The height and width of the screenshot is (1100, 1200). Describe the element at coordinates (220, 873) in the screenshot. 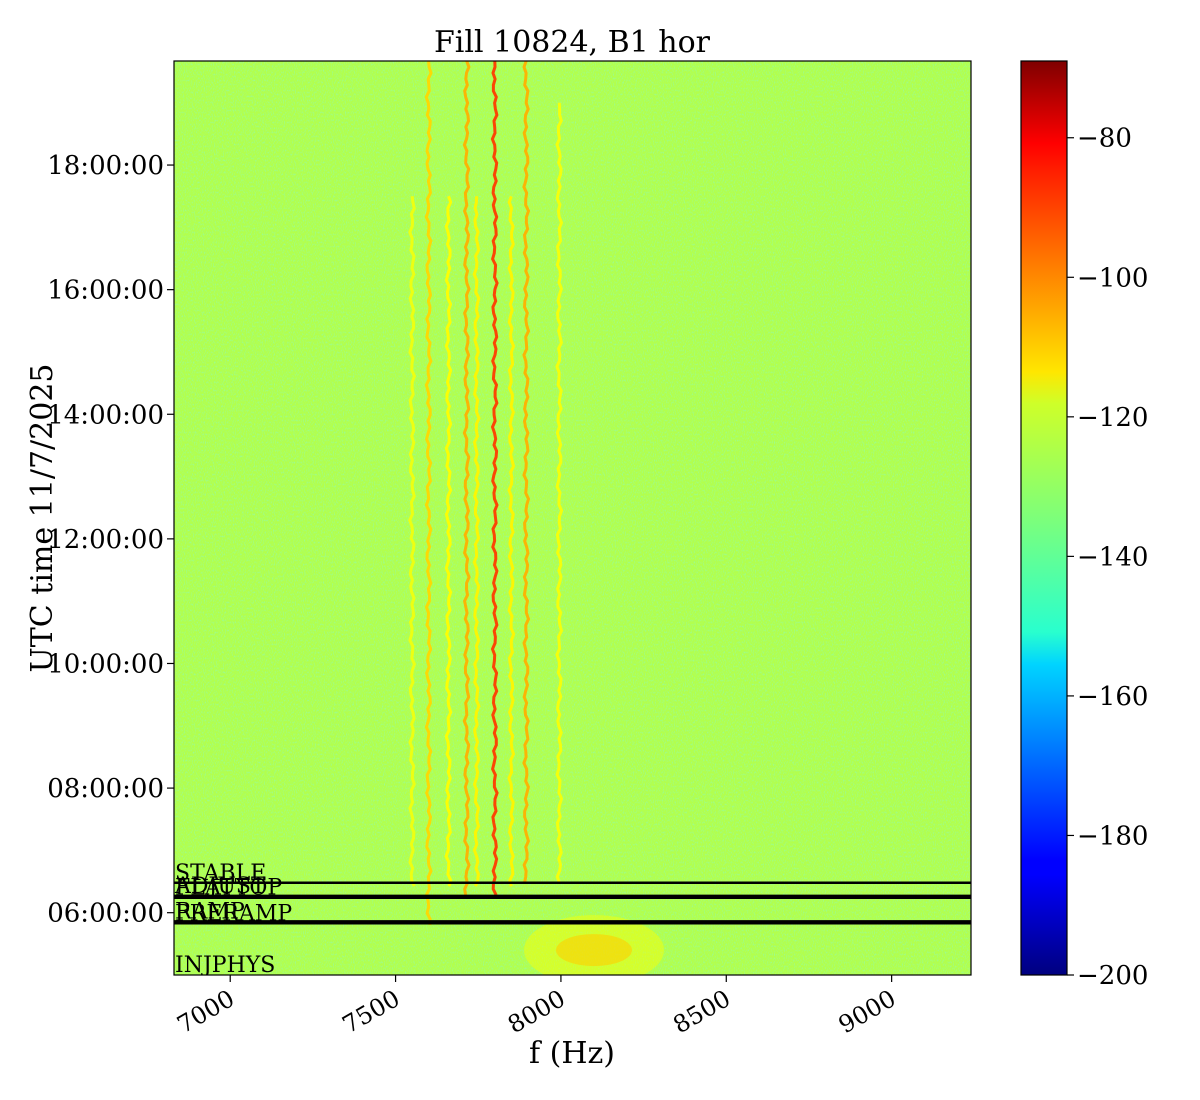

I see `mode-label: STABLE` at that location.